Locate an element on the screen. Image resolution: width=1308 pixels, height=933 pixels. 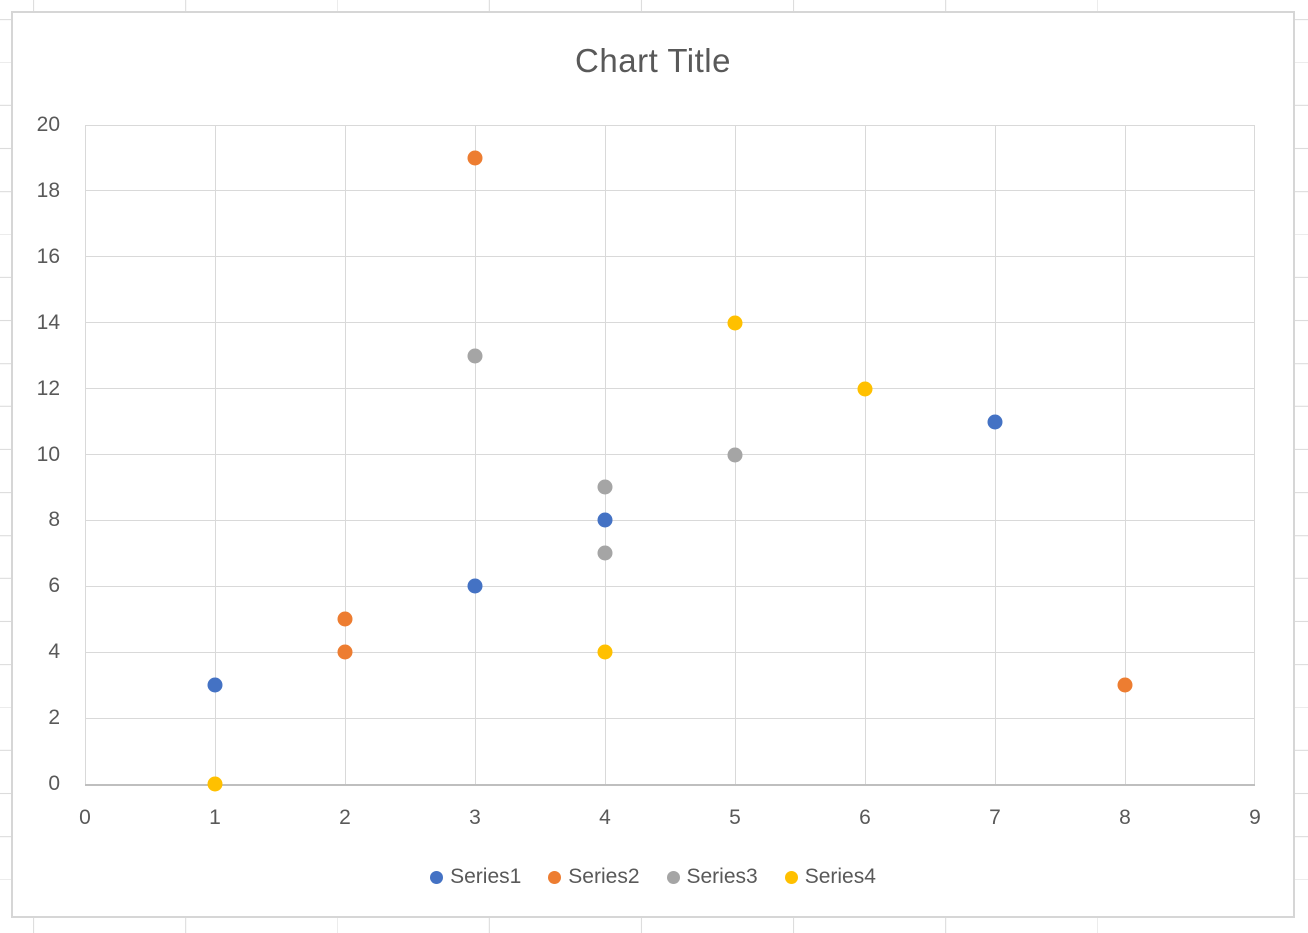
x-tick-label: 2 is located at coordinates (345, 817).